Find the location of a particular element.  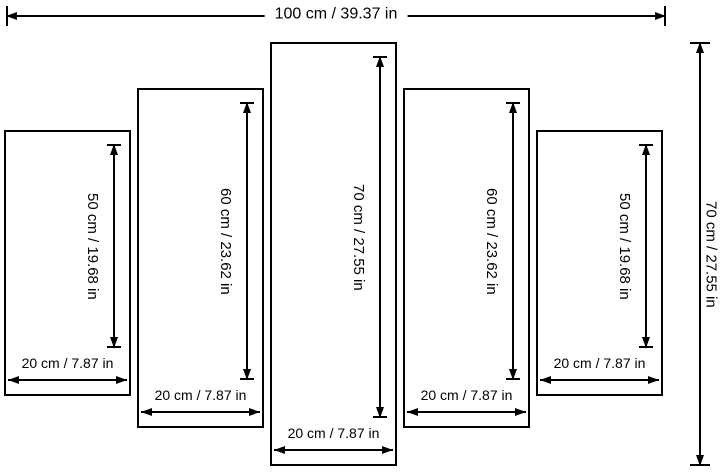

overall-height-label-wrap: 70 cm / 27.55 in is located at coordinates (711, 254).